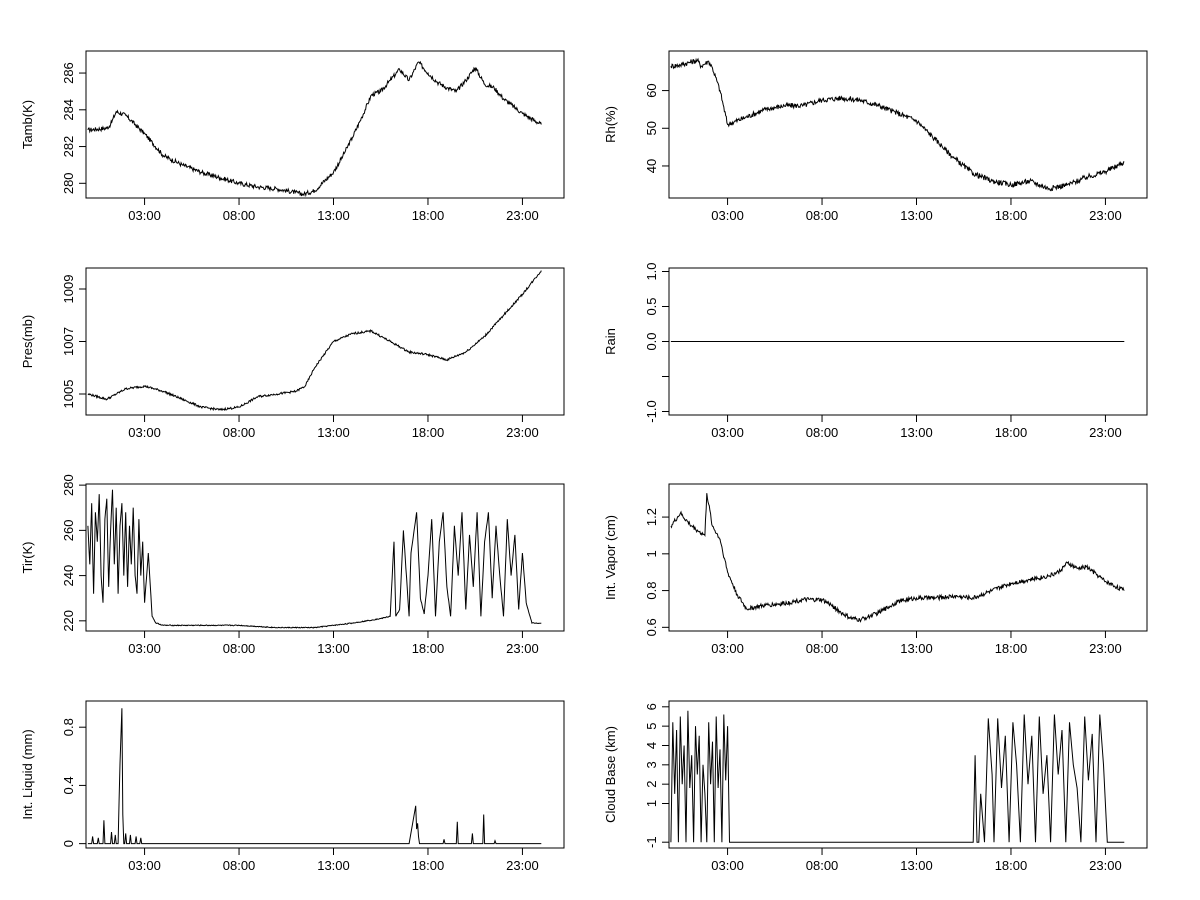  Describe the element at coordinates (68, 843) in the screenshot. I see `y-tick-label: 0` at that location.